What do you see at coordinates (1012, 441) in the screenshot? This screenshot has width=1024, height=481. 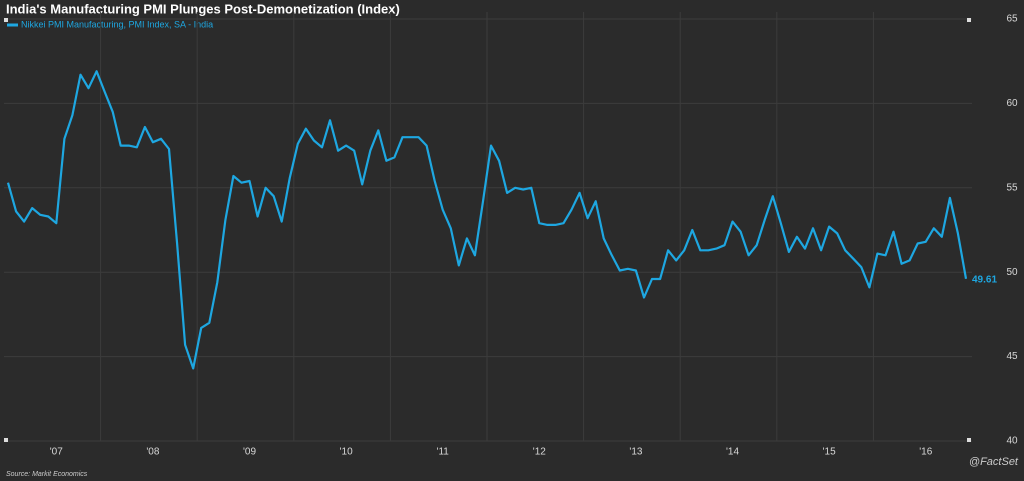 I see `y-tick-label: 40` at bounding box center [1012, 441].